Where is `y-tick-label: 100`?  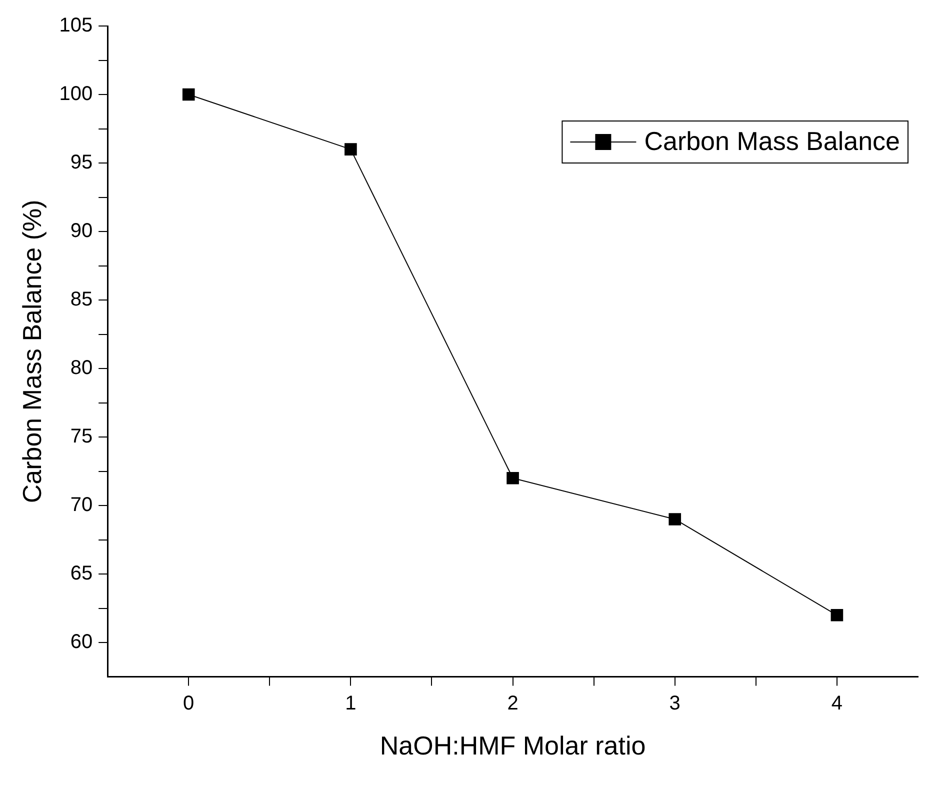
y-tick-label: 100 is located at coordinates (76, 94).